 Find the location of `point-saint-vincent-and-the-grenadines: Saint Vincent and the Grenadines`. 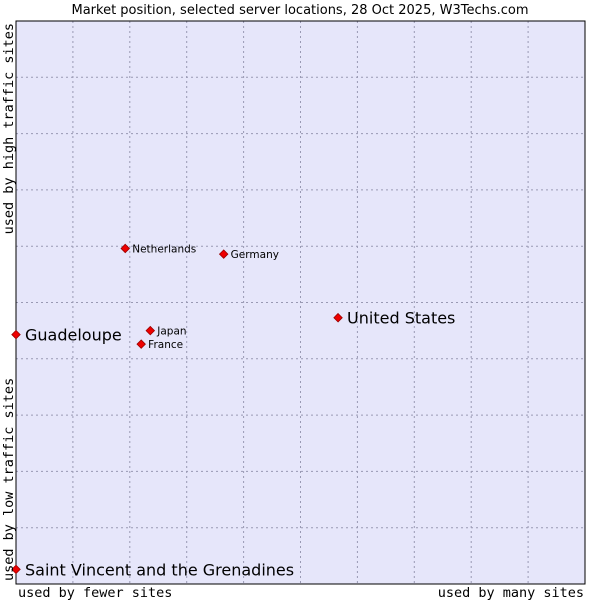

point-saint-vincent-and-the-grenadines: Saint Vincent and the Grenadines is located at coordinates (152, 569).